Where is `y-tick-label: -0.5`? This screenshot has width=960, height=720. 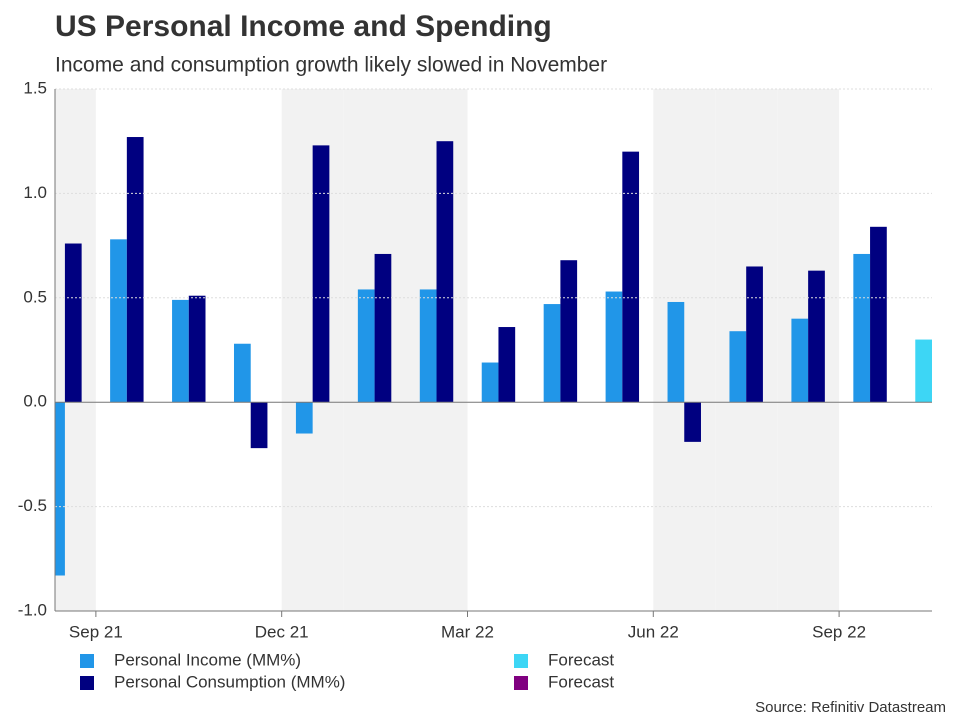
y-tick-label: -0.5 is located at coordinates (32, 505).